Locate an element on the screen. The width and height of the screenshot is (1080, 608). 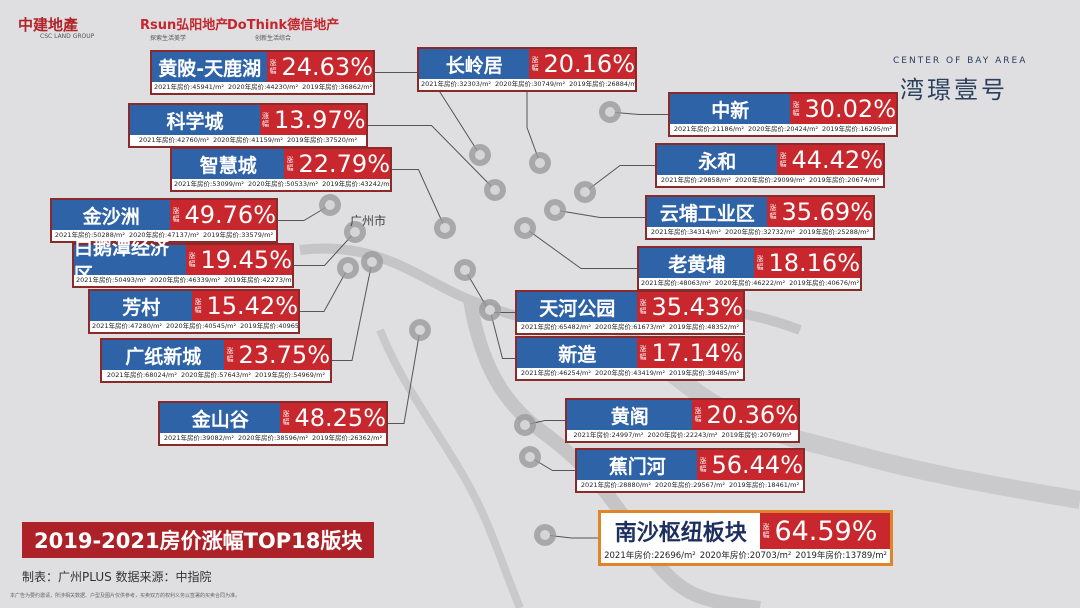
card-head: 金山谷 涨幅 48.25% is located at coordinates (273, 418).